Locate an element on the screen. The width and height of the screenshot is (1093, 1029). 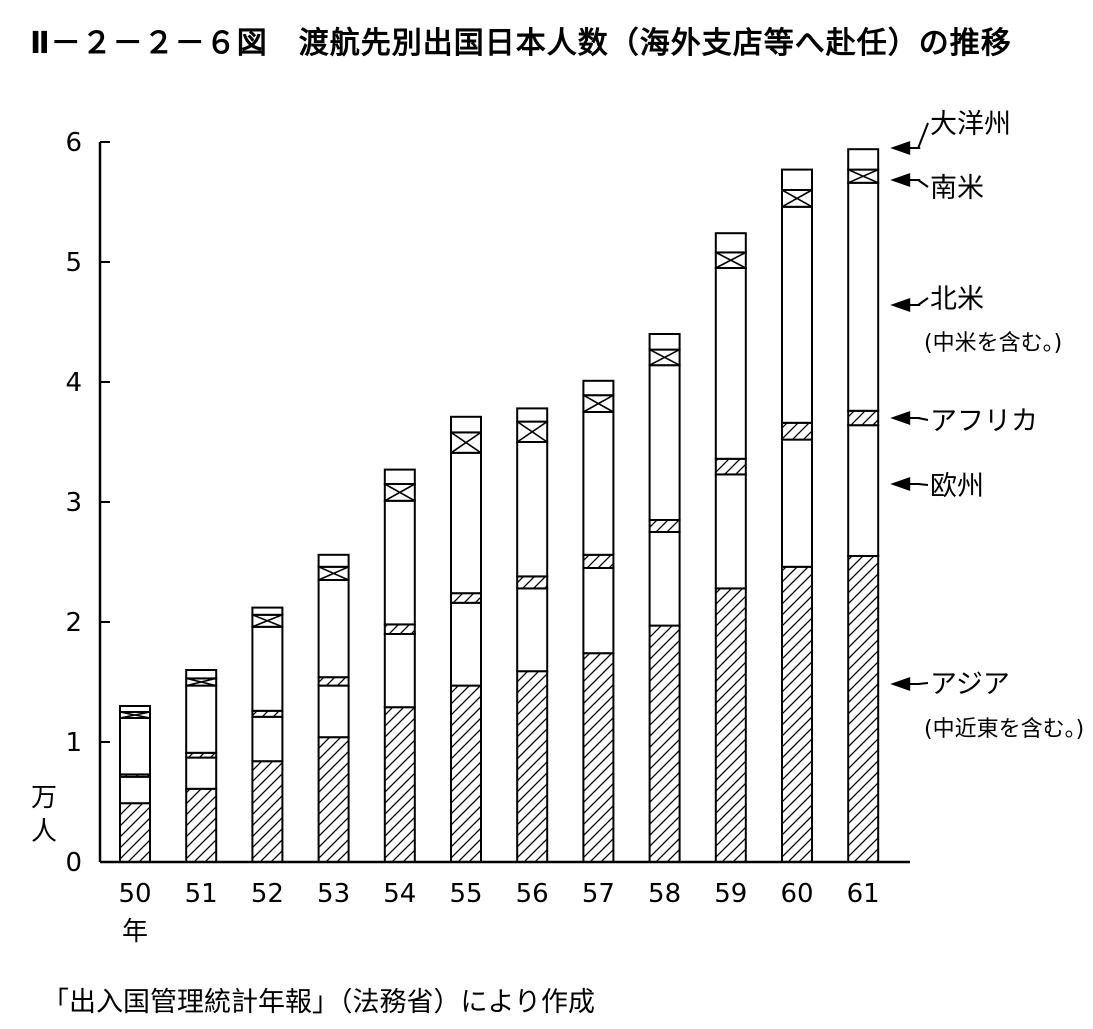
legend-item: アジア (中近東を含む。) is located at coordinates (987, 705).